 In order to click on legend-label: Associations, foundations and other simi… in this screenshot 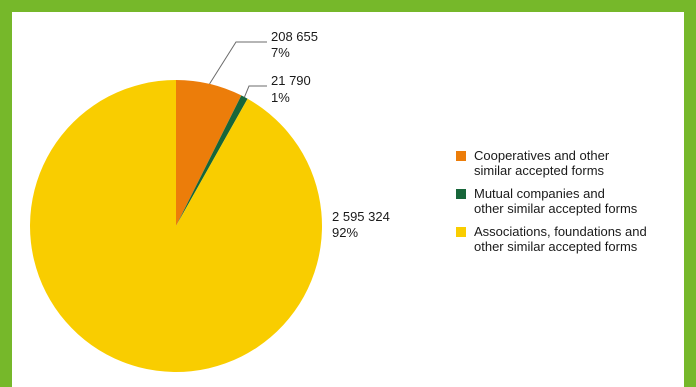, I will do `click(560, 239)`.